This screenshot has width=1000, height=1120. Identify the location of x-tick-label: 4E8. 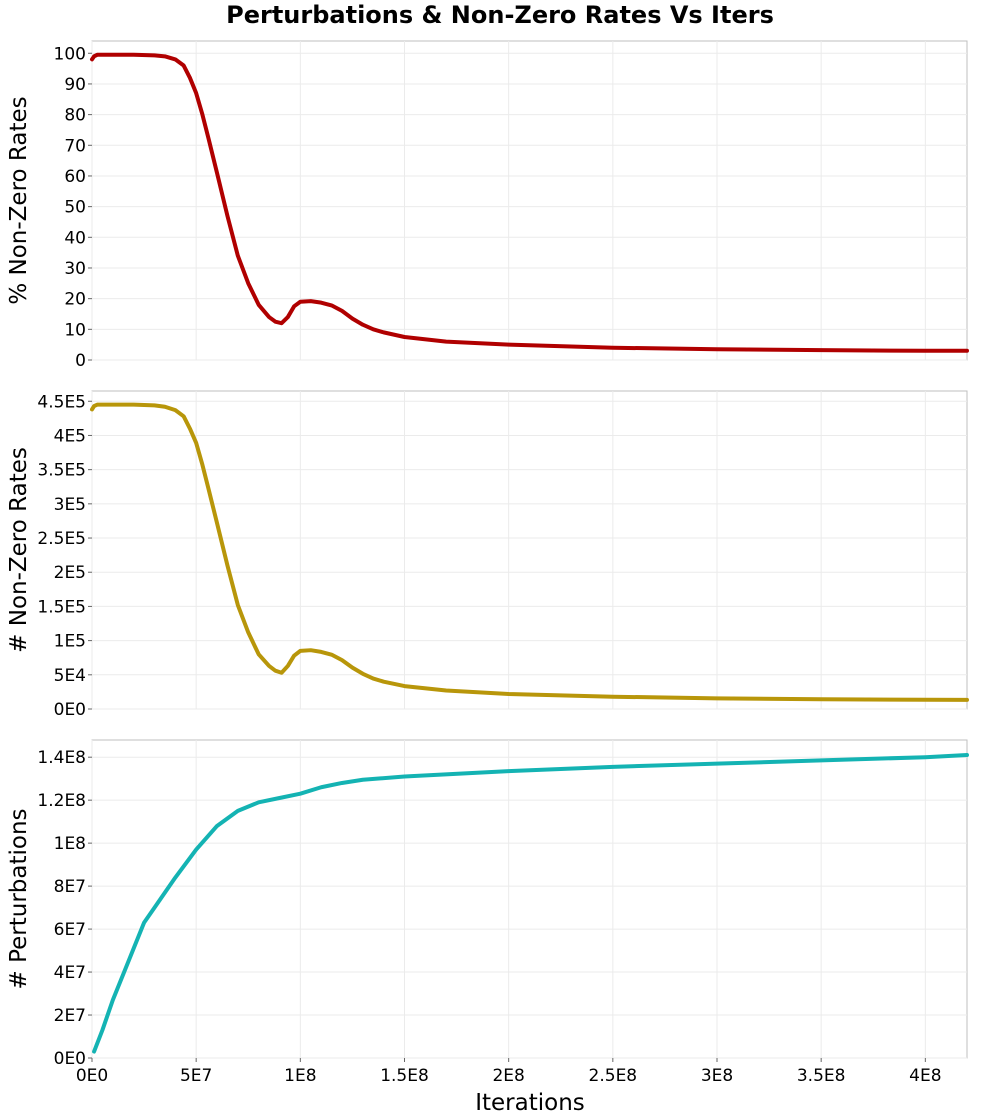
(925, 1076).